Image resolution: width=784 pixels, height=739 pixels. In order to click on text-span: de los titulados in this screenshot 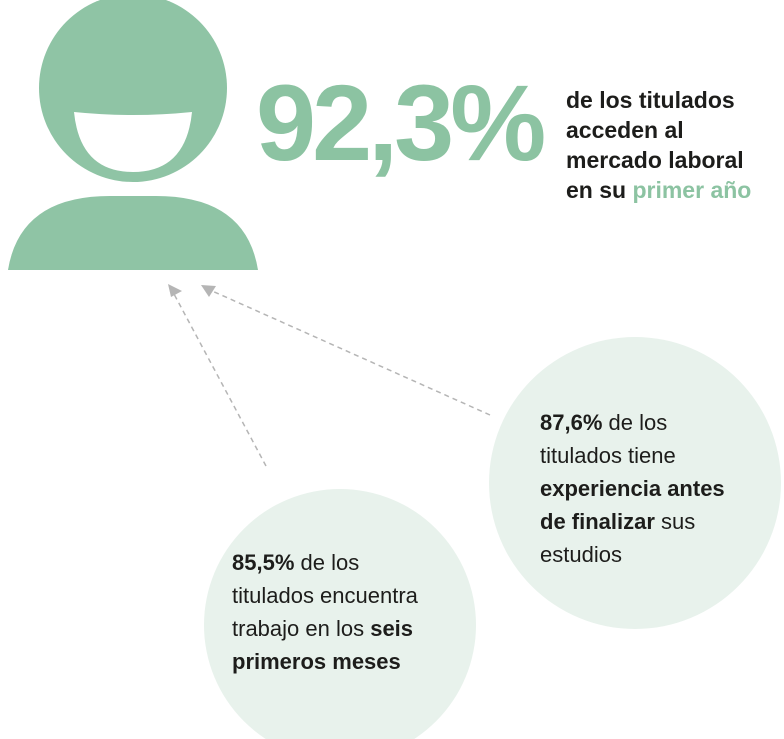, I will do `click(650, 100)`.